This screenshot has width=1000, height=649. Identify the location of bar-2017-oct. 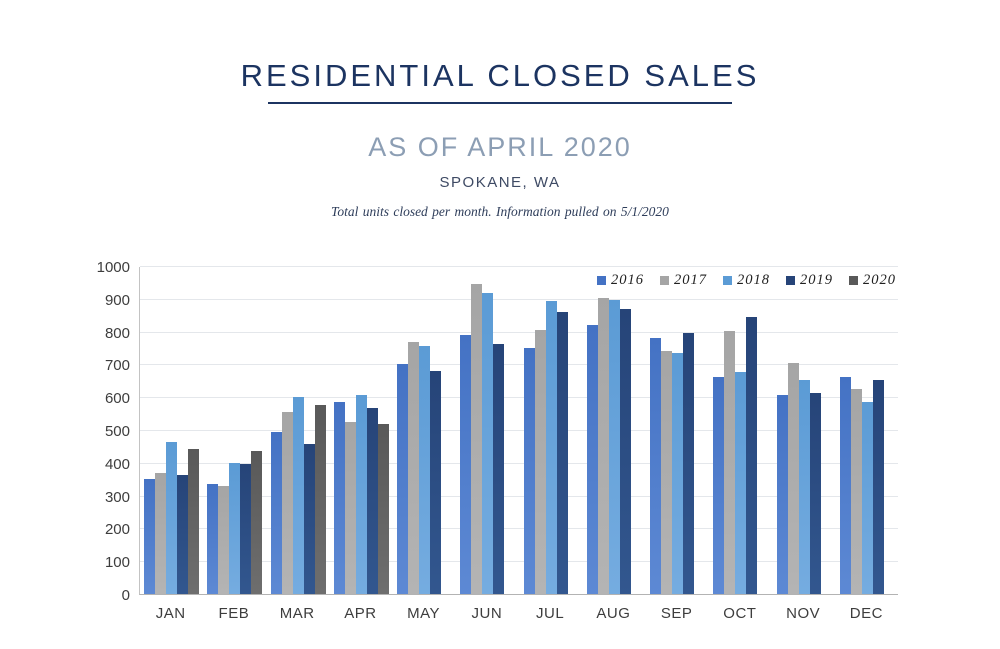
(730, 462).